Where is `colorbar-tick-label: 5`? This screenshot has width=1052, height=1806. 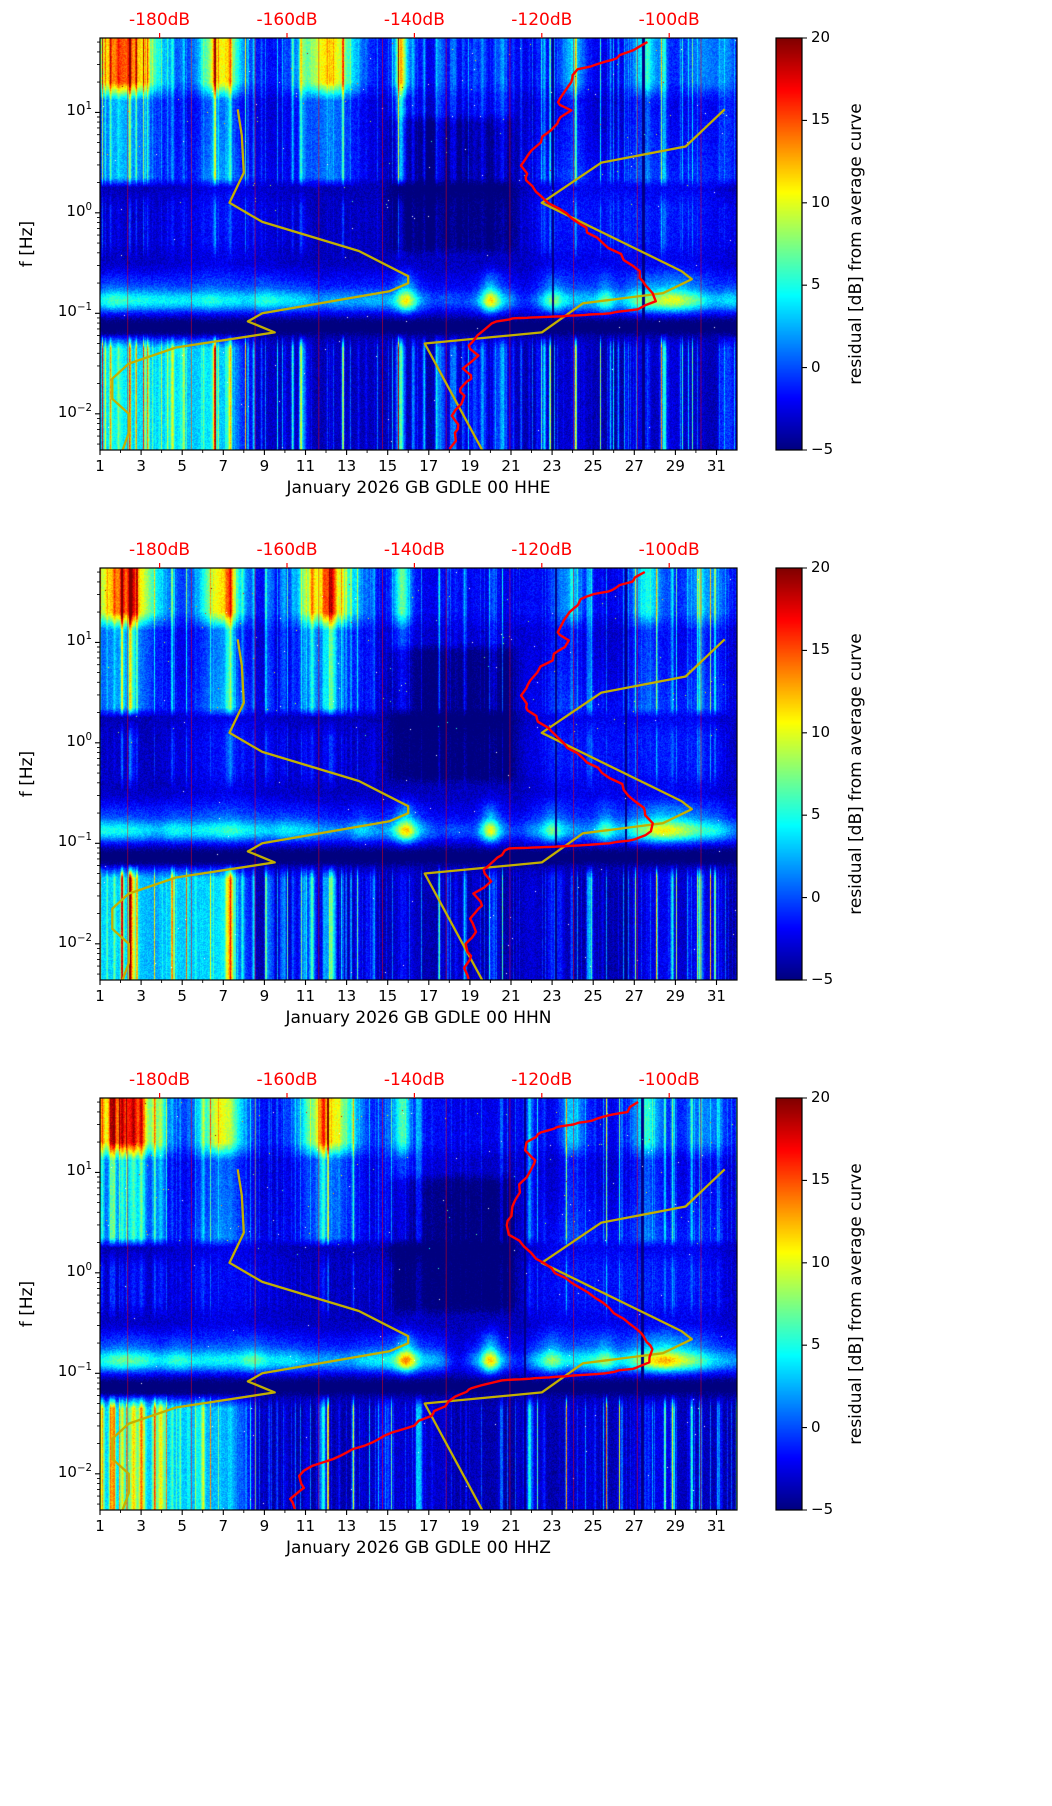
colorbar-tick-label: 5 is located at coordinates (816, 284).